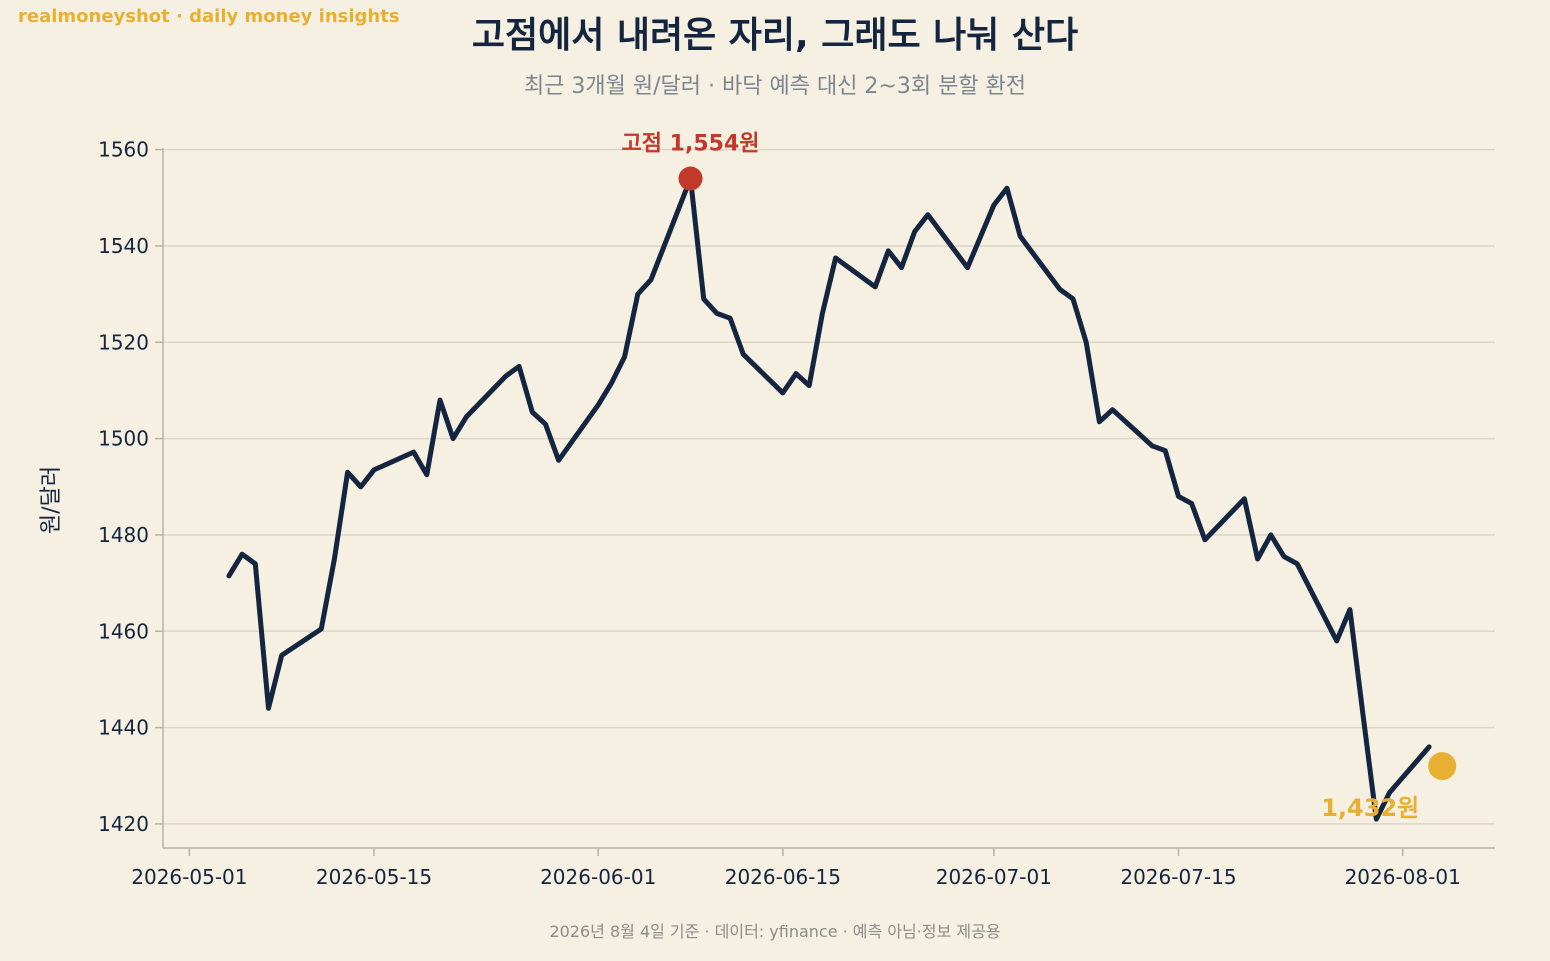 The image size is (1550, 961). I want to click on x-tick-label: 2026-05-01, so click(189, 877).